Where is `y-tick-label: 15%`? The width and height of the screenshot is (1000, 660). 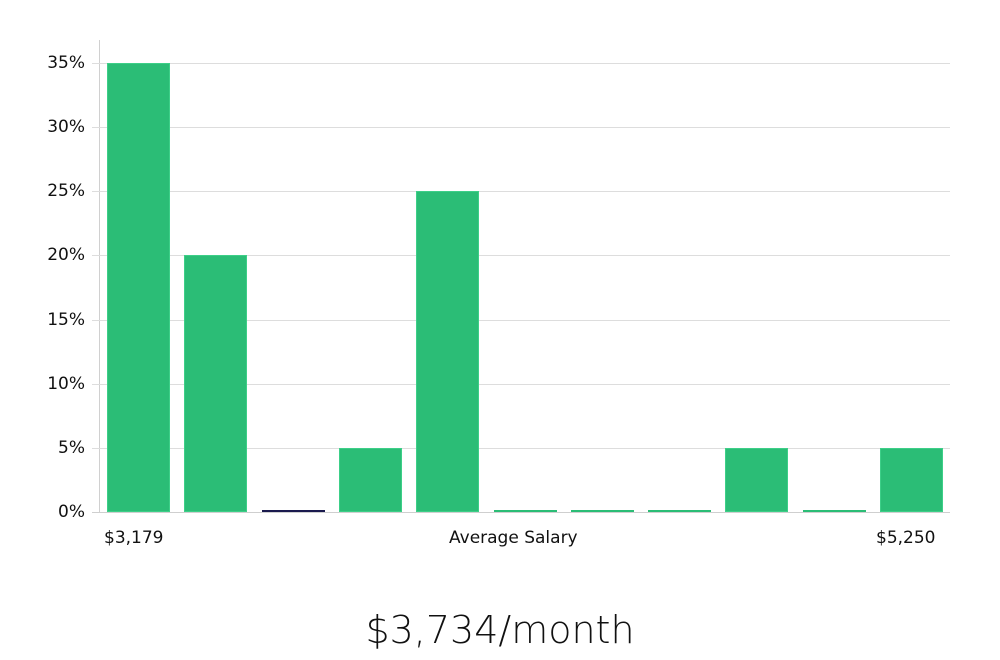
y-tick-label: 15% is located at coordinates (66, 320).